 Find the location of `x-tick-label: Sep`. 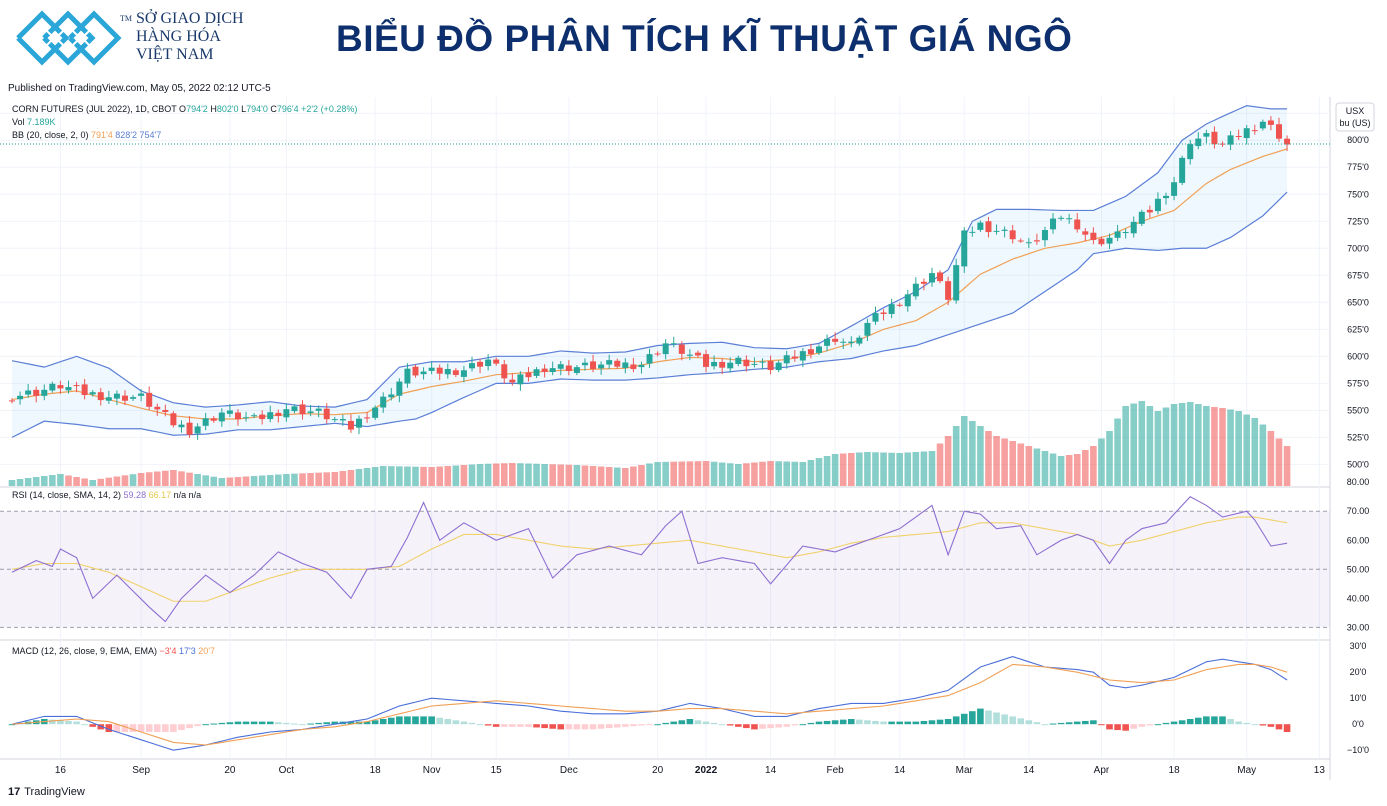

x-tick-label: Sep is located at coordinates (141, 770).